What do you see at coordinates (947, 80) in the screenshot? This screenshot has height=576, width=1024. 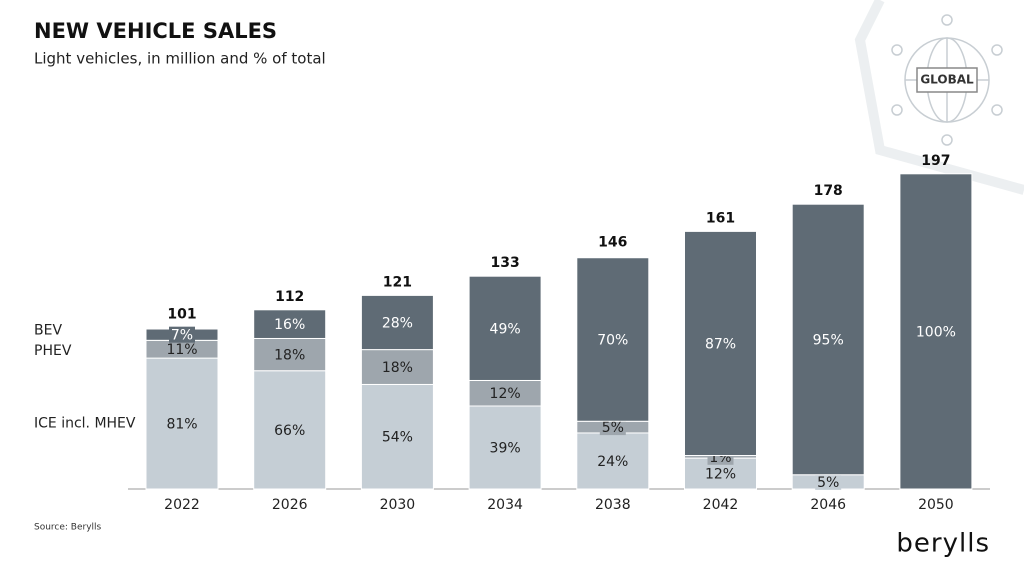 I see `badge-label: GLOBAL` at bounding box center [947, 80].